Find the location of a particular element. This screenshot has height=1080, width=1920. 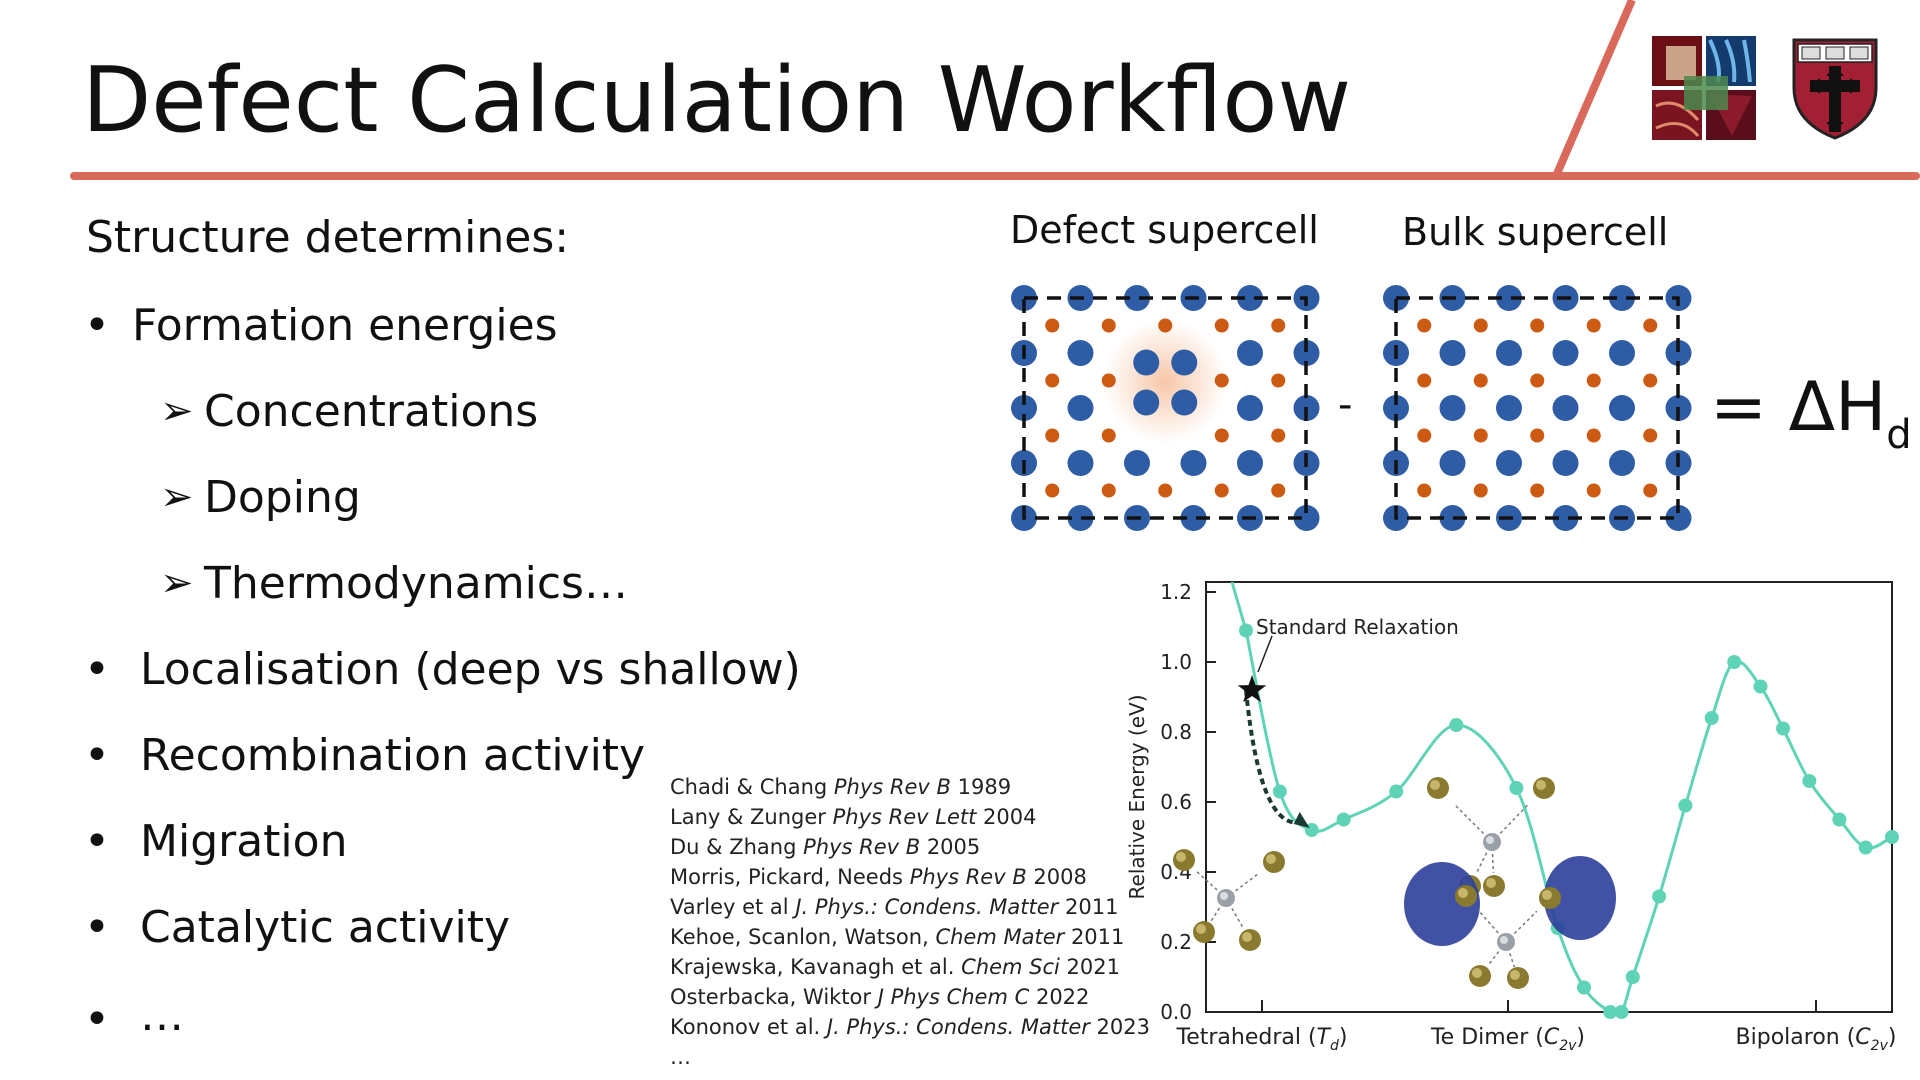

formation-energy-equation: = ΔHd is located at coordinates (1811, 413).